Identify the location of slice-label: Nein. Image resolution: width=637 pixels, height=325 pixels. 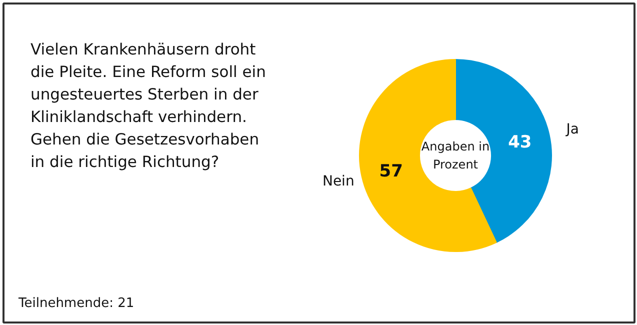
(338, 182).